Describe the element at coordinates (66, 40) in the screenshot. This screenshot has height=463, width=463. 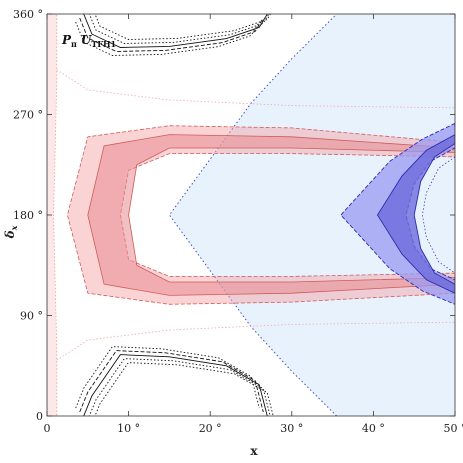
I see `annotation-main: P` at that location.